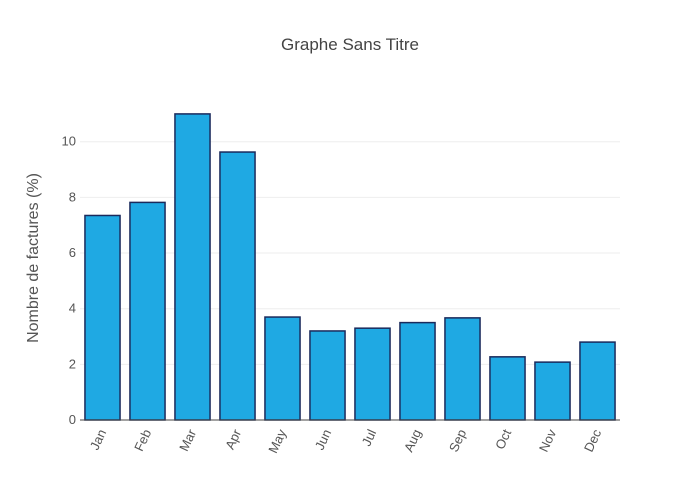  I want to click on x-tick-label: Dec, so click(593, 440).